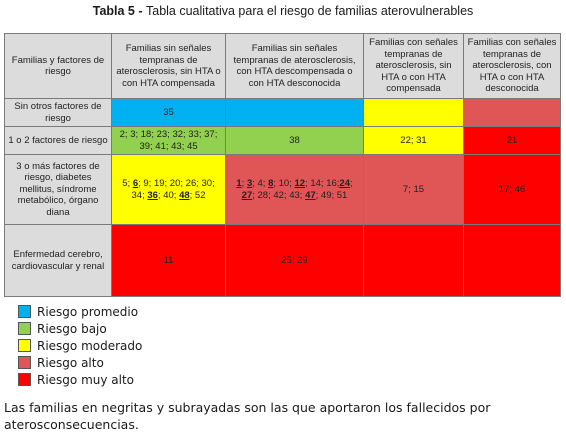 The image size is (566, 435). What do you see at coordinates (247, 195) in the screenshot?
I see `family-id-deceased: 27` at bounding box center [247, 195].